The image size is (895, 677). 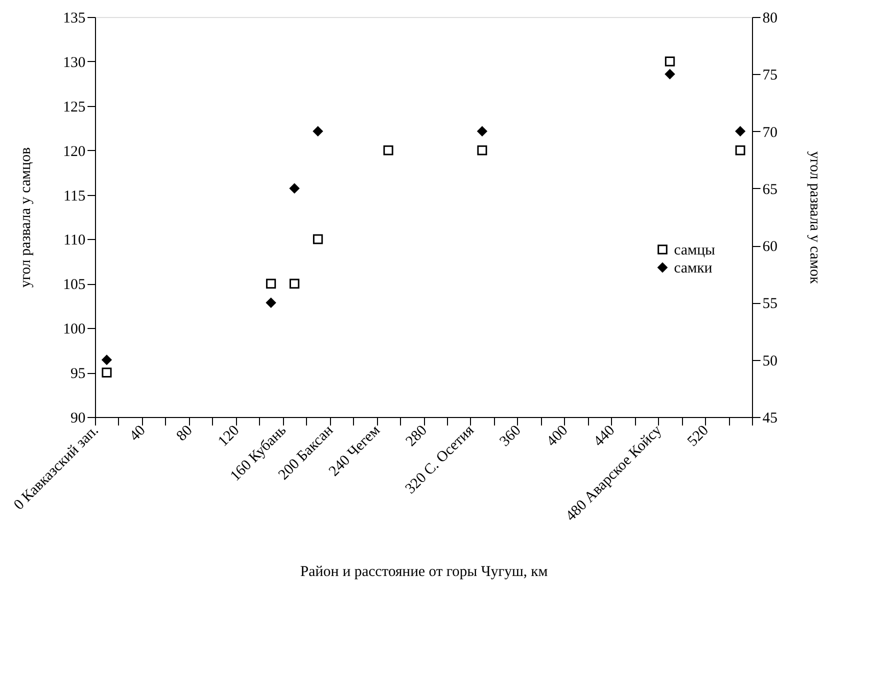 What do you see at coordinates (74, 107) in the screenshot?
I see `y-tick-label: 125` at bounding box center [74, 107].